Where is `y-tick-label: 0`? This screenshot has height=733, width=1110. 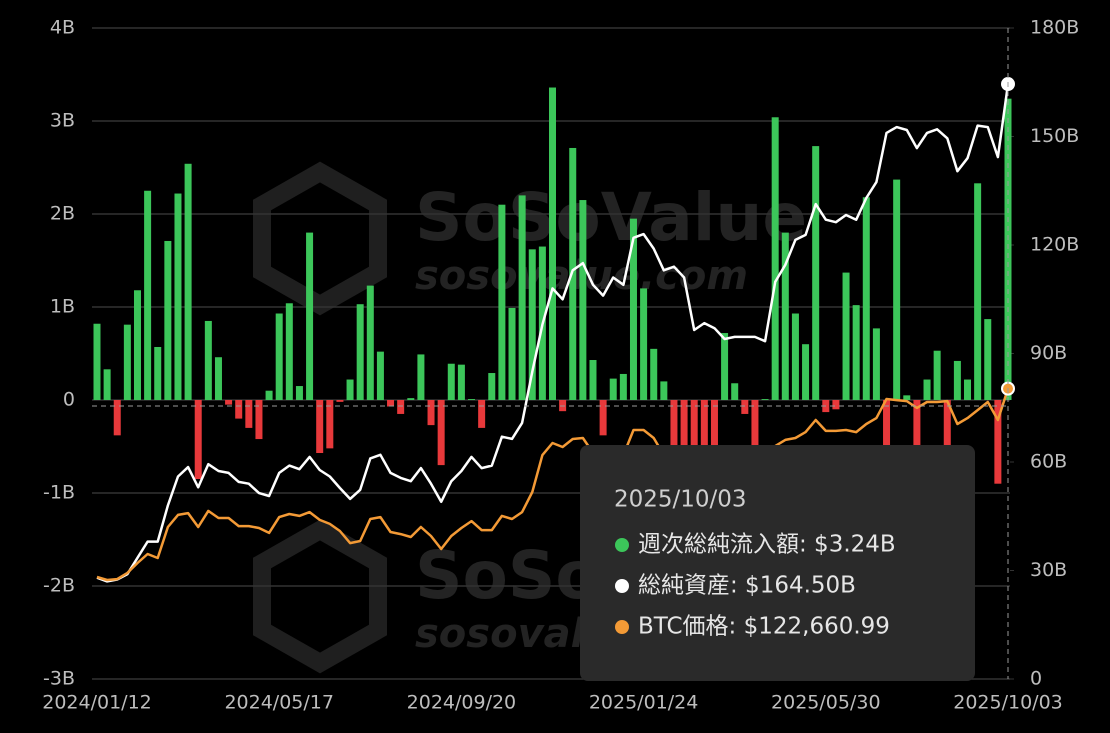 y-tick-label: 0 is located at coordinates (69, 400).